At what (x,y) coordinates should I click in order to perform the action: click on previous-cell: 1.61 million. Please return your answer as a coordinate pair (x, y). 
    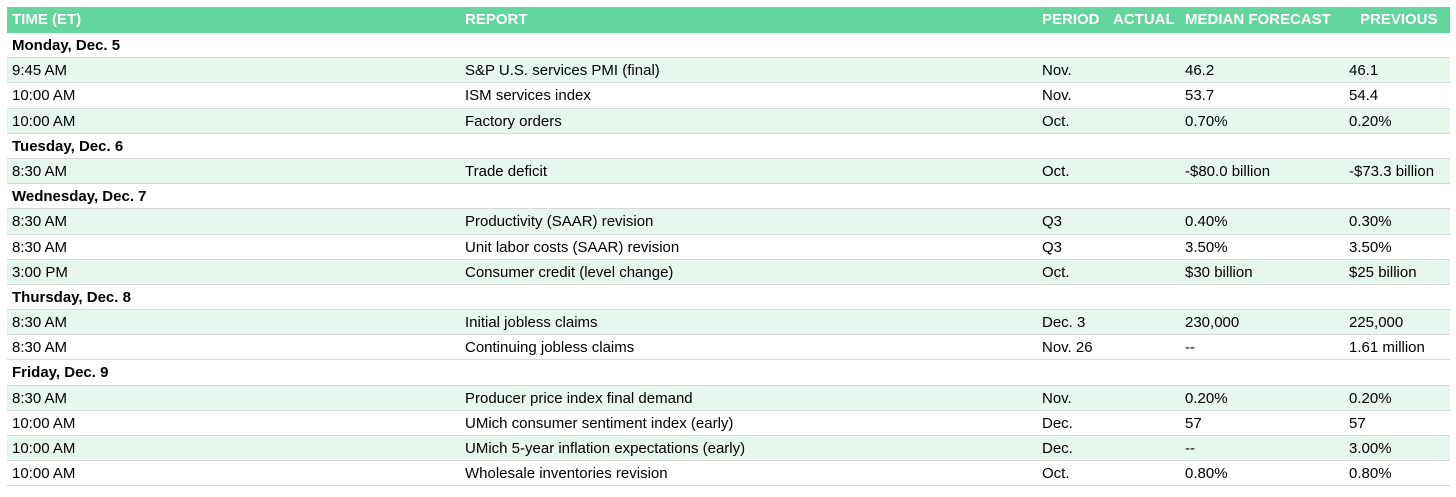
    Looking at the image, I should click on (1387, 348).